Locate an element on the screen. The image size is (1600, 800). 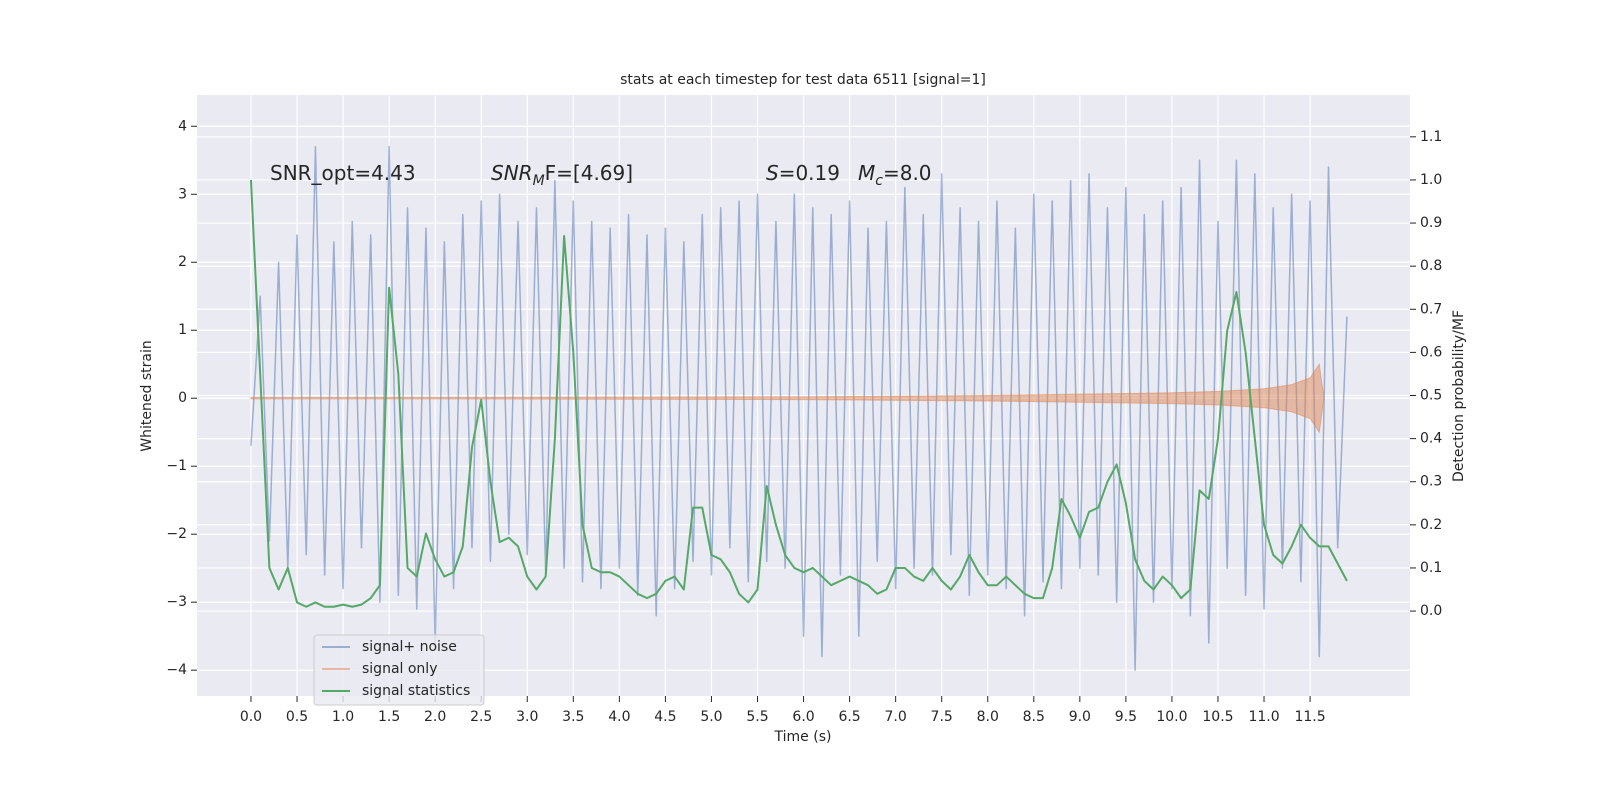
x-tick-label: 5.0 is located at coordinates (711, 717).